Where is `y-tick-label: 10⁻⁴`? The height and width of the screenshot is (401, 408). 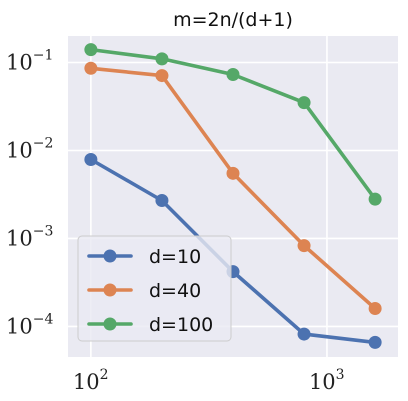
y-tick-label: 10⁻⁴ is located at coordinates (29, 324).